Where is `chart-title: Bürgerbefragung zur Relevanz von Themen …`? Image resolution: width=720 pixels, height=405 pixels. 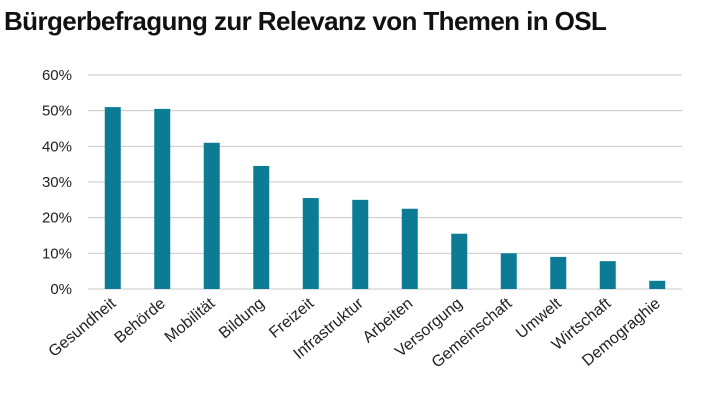
chart-title: Bürgerbefragung zur Relevanz von Themen … is located at coordinates (305, 21).